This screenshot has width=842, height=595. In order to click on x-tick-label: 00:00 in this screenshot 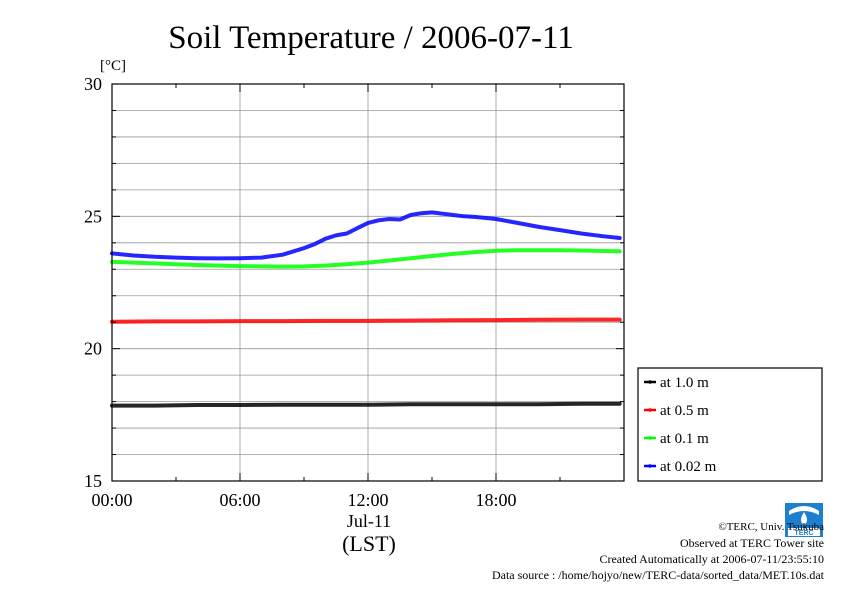, I will do `click(111, 500)`.